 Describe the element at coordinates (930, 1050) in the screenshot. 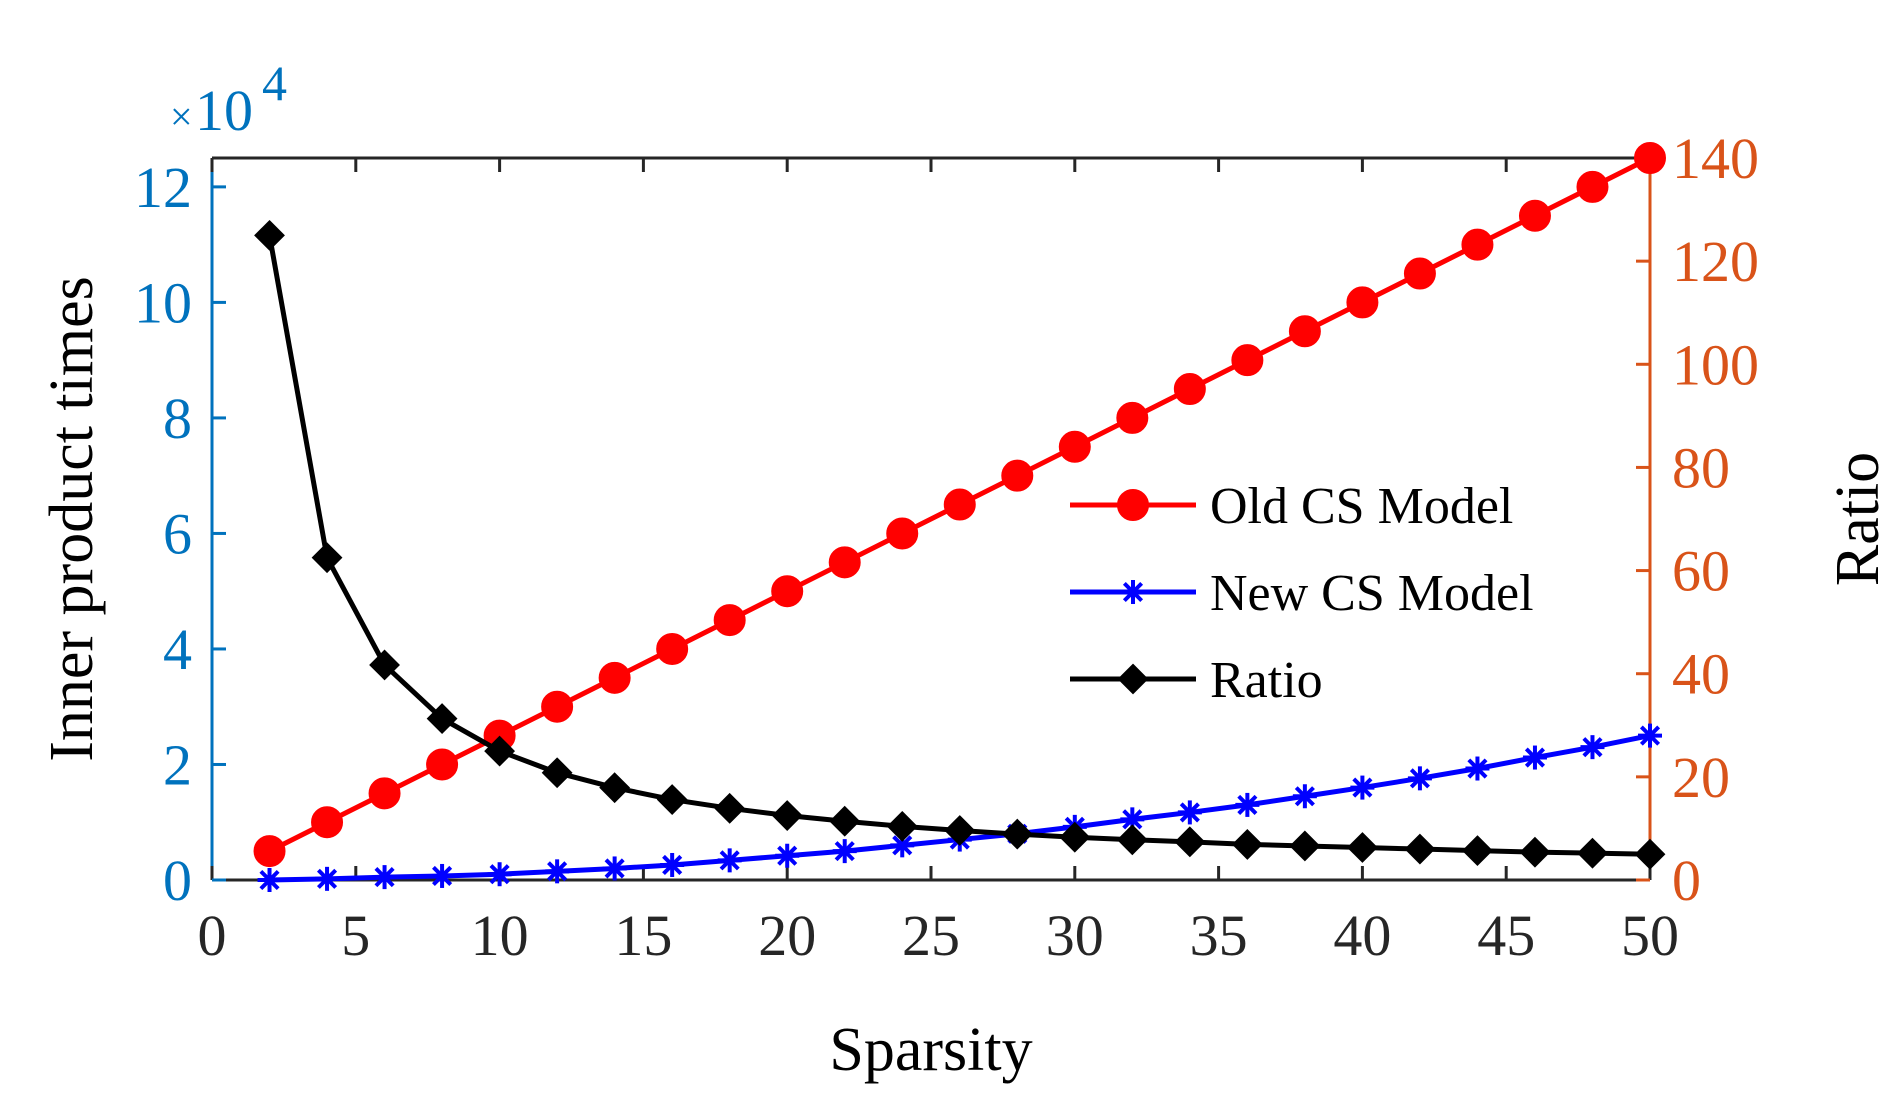

I see `x-axis-title: Sparsity` at that location.